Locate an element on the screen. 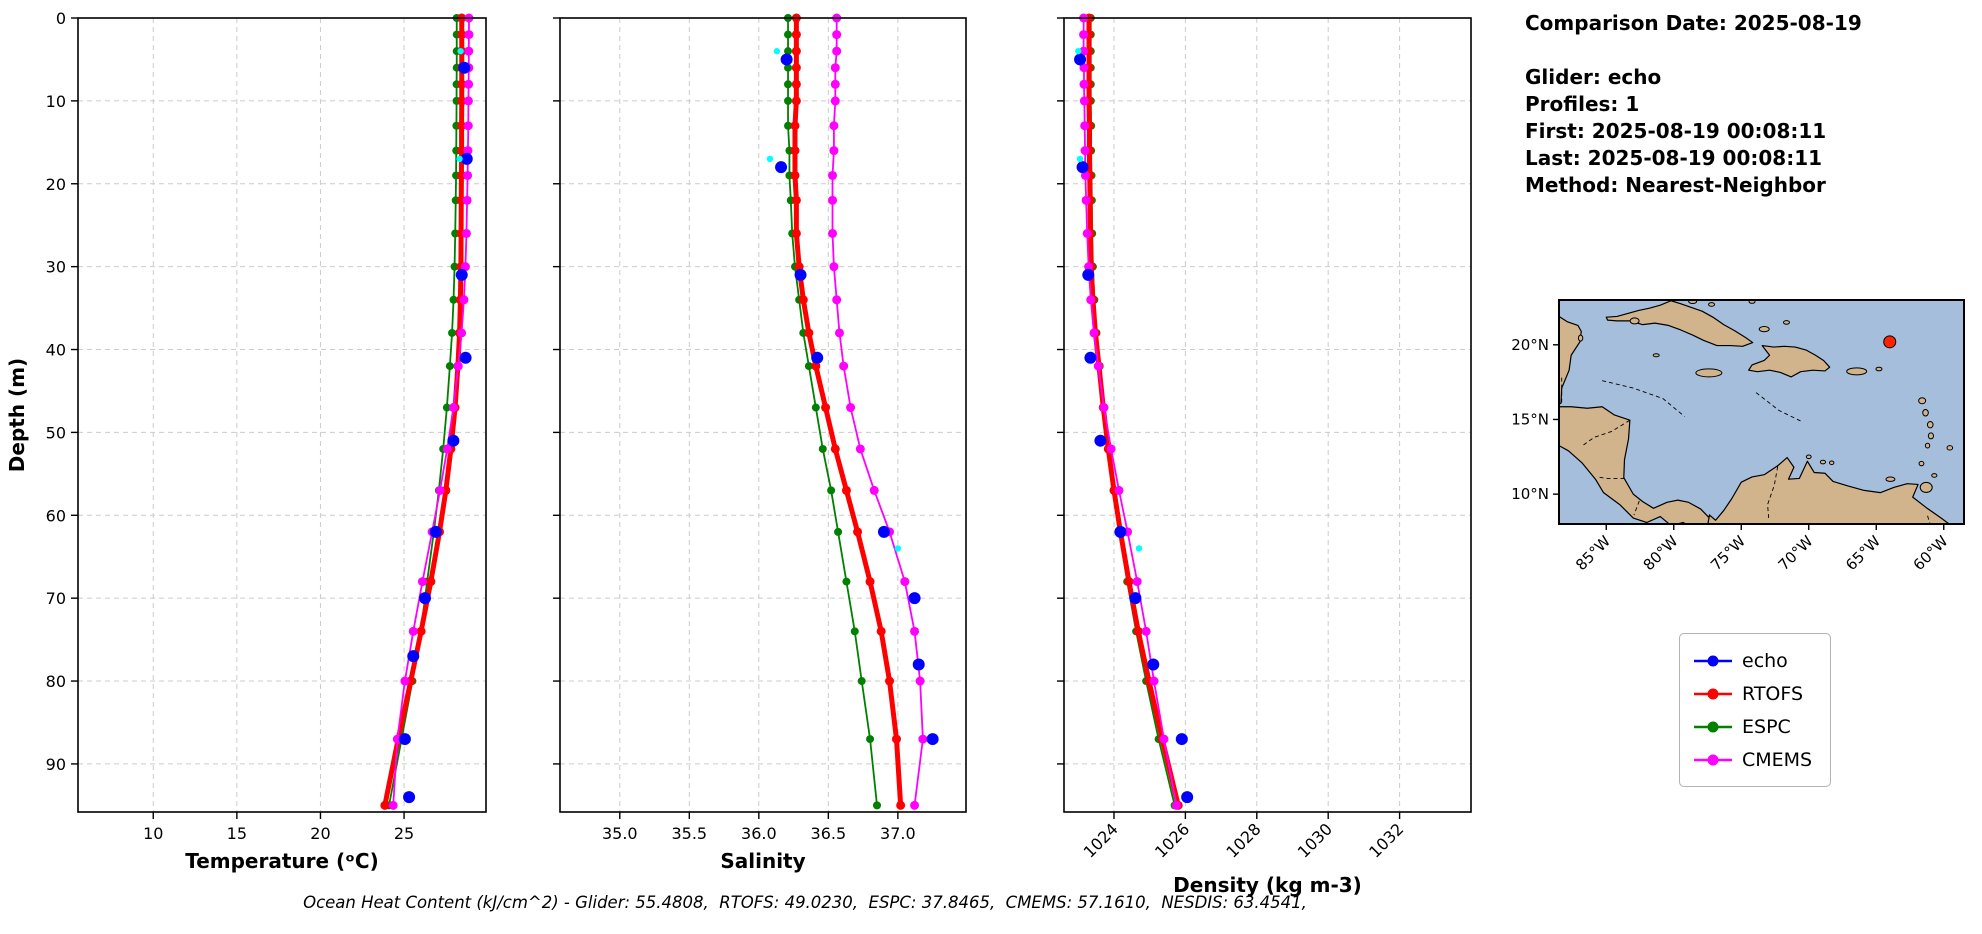  legend-label: ESPC is located at coordinates (1766, 726).